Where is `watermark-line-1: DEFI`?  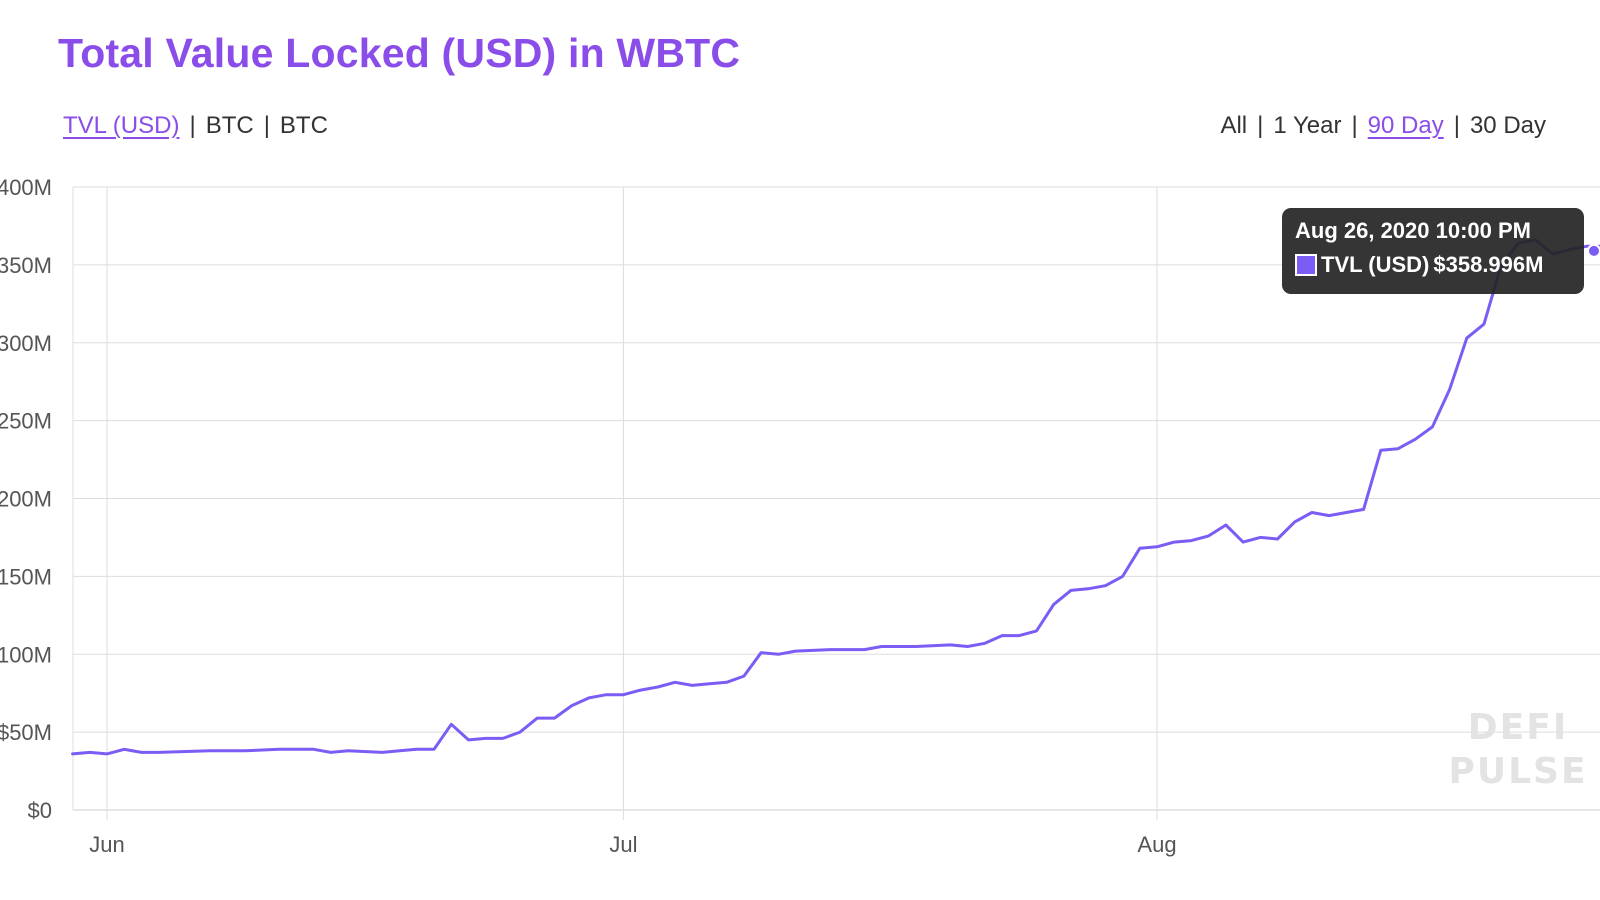 watermark-line-1: DEFI is located at coordinates (1518, 727).